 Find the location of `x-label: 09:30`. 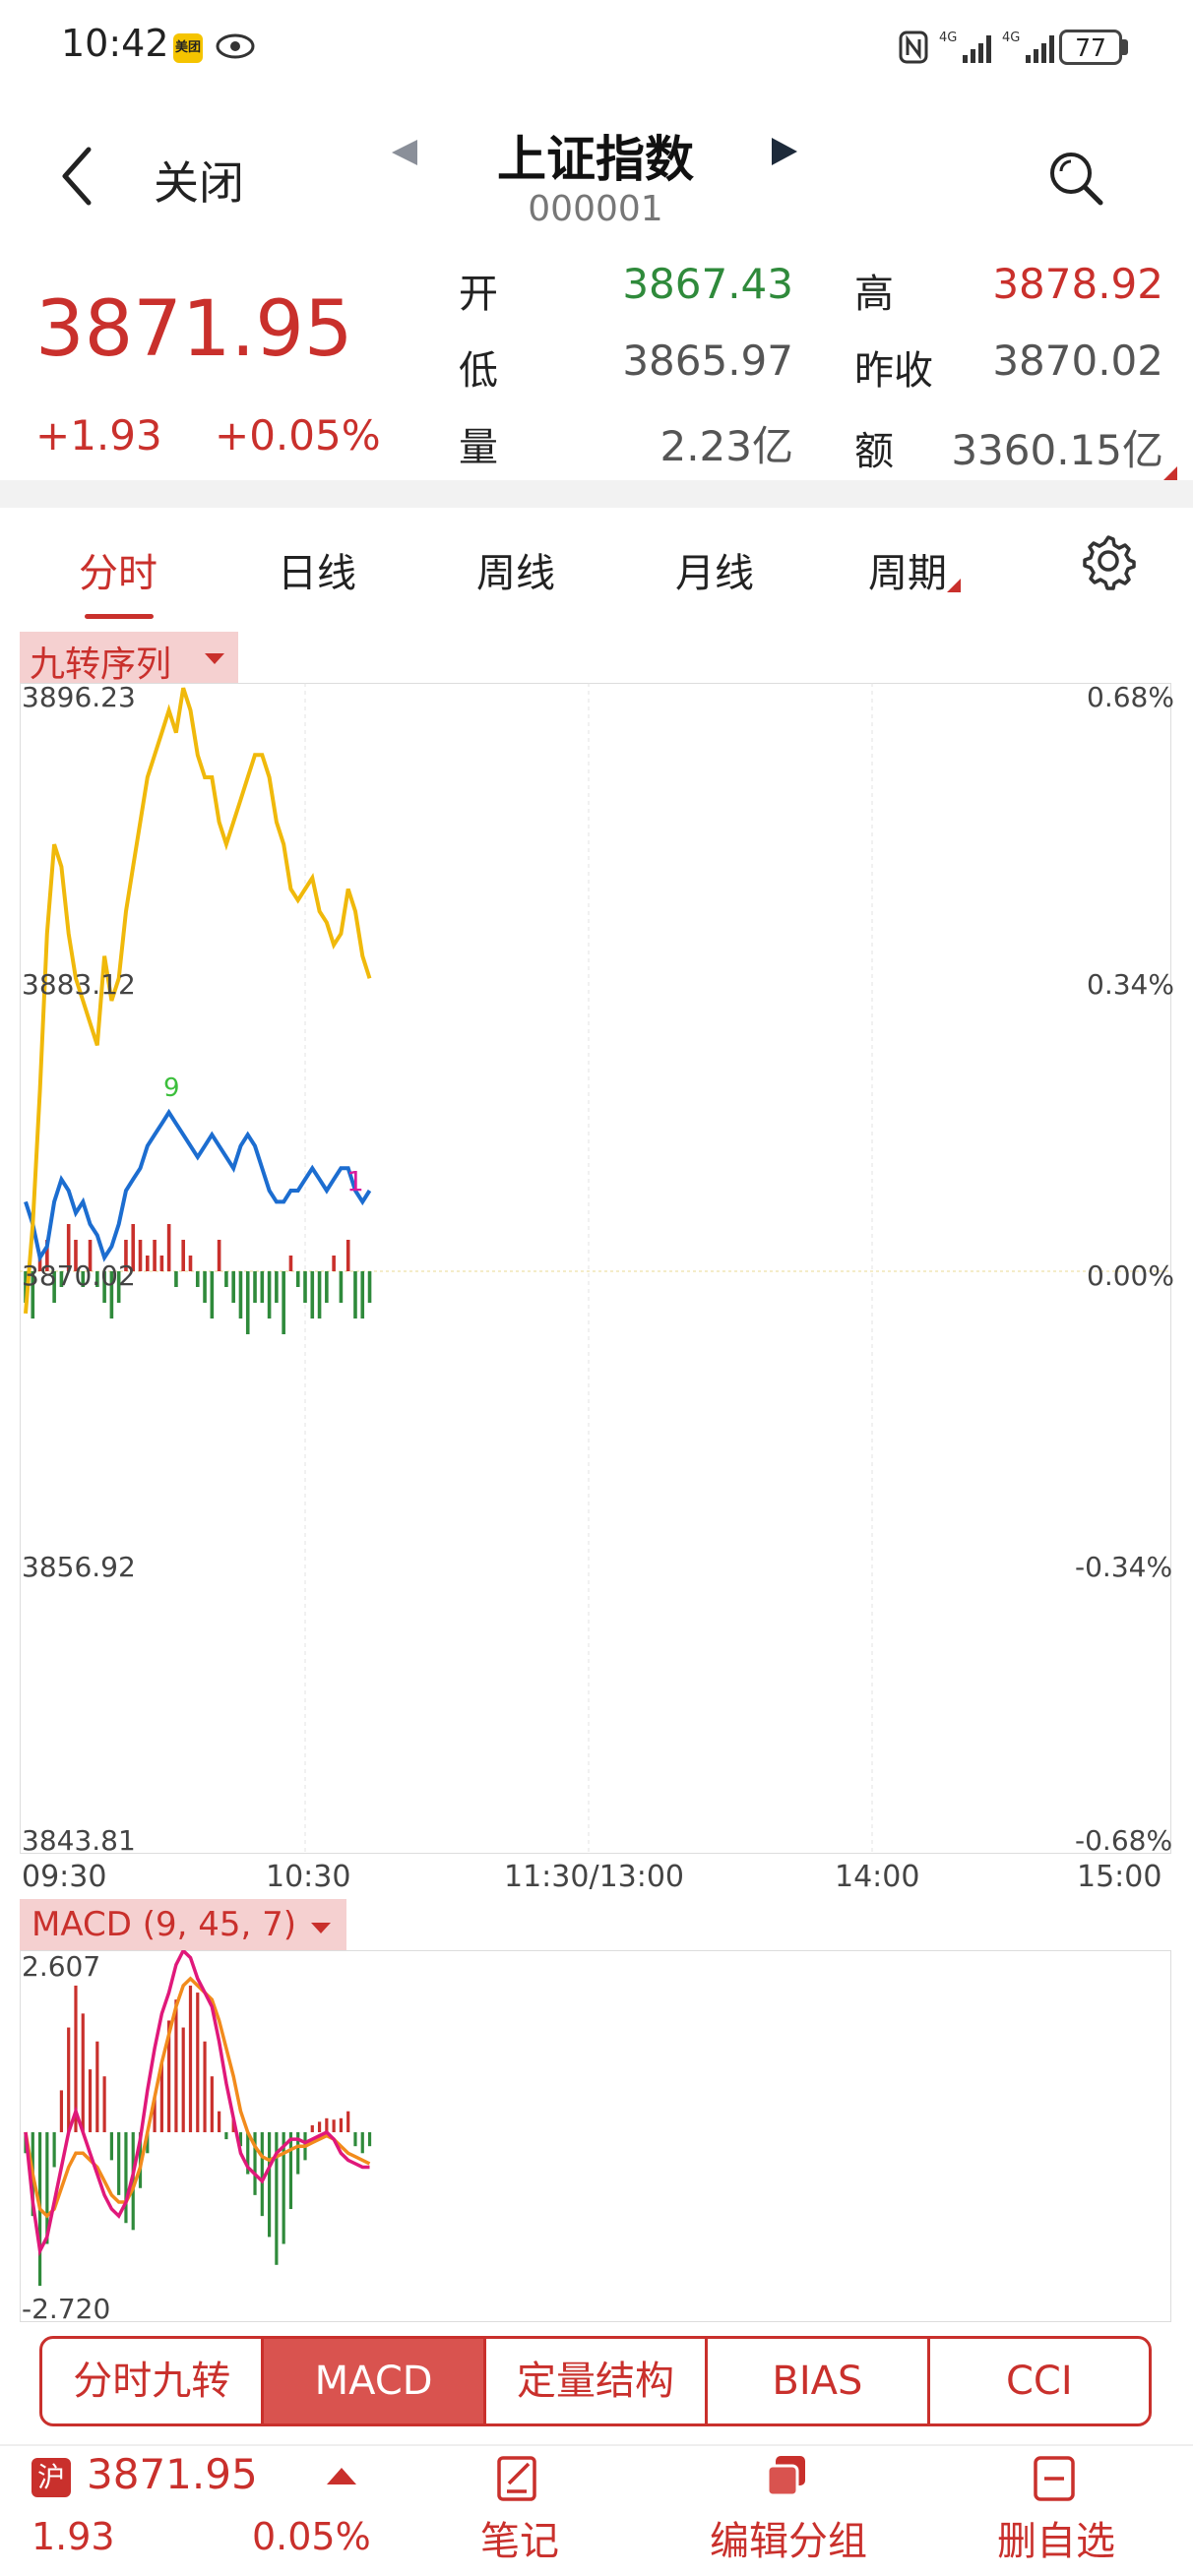

x-label: 09:30 is located at coordinates (64, 1877).